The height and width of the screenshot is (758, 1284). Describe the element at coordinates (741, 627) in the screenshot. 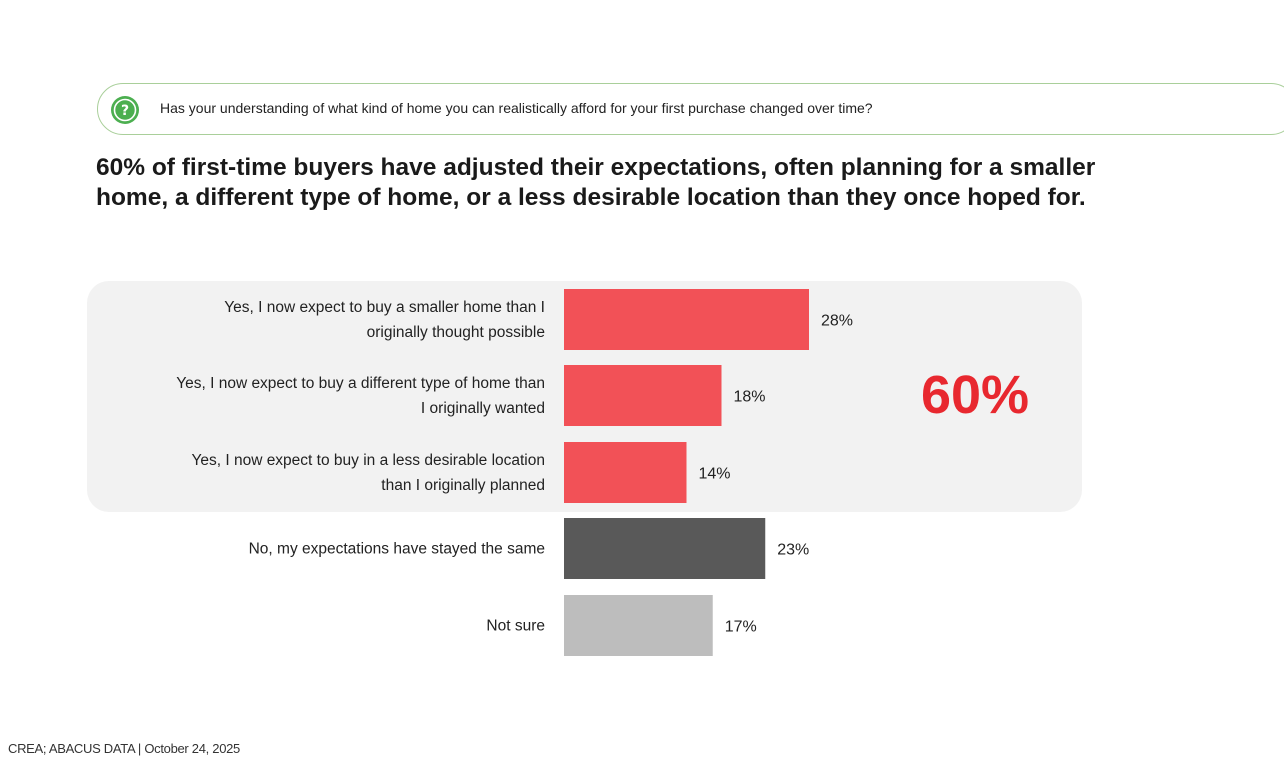

I see `value-label-5: 17%` at that location.